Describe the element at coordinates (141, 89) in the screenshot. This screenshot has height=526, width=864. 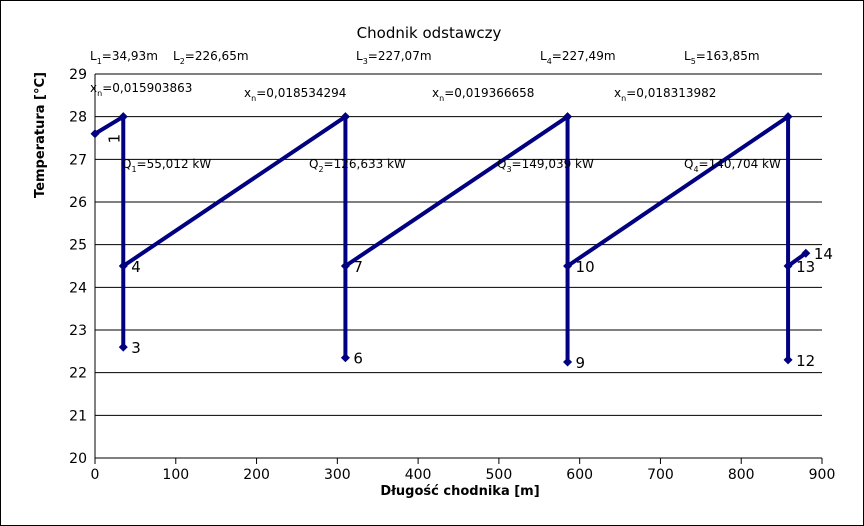
I see `moisture-annotation: xn=0,015903863` at that location.